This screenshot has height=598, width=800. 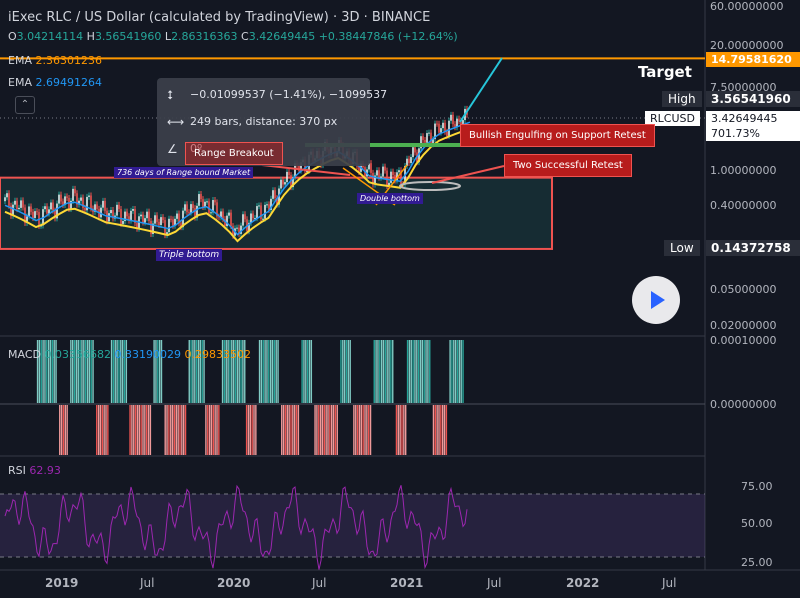 What do you see at coordinates (753, 59) in the screenshot?
I see `target-price-label: 14.79581620` at bounding box center [753, 59].